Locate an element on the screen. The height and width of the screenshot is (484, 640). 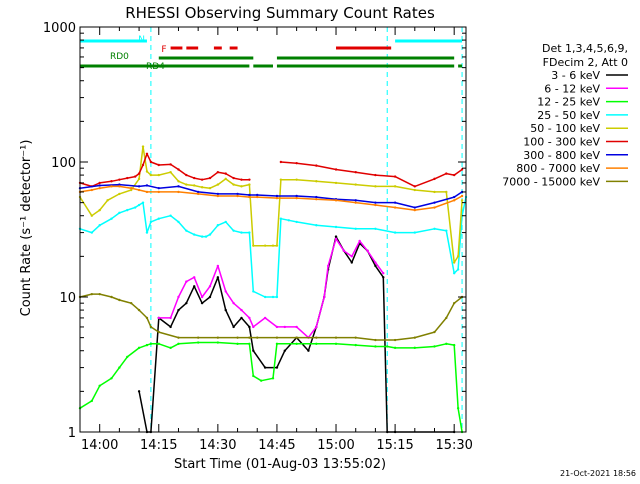
legend-label-2: 12 - 25 keV is located at coordinates (568, 102).